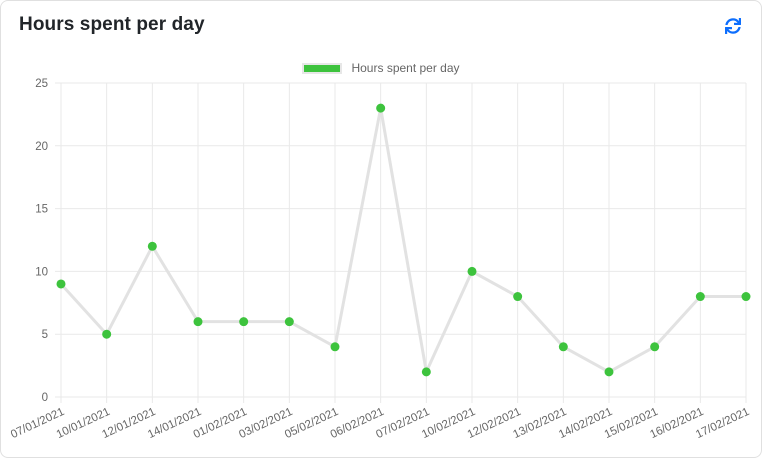 The height and width of the screenshot is (458, 762). What do you see at coordinates (41, 84) in the screenshot?
I see `y-tick-label: 25` at bounding box center [41, 84].